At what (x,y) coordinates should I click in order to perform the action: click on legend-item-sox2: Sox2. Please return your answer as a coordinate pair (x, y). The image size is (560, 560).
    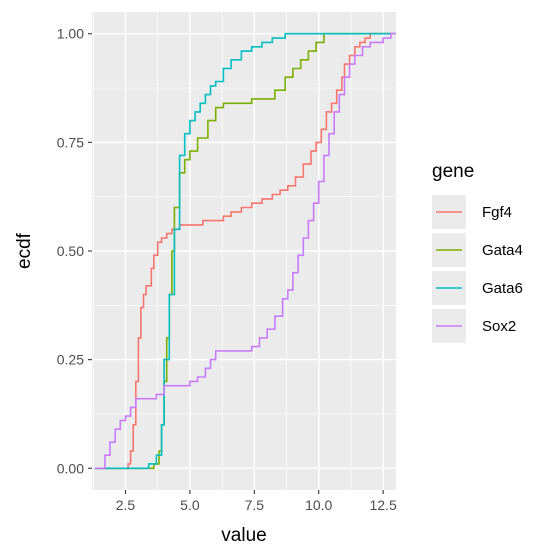
    Looking at the image, I should click on (474, 326).